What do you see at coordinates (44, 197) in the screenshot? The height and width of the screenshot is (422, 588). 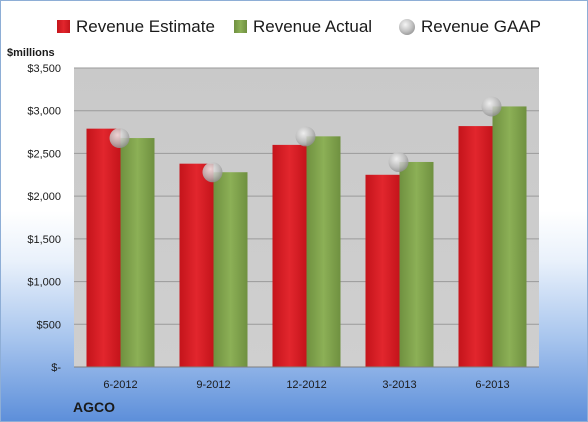 I see `y-tick-label: $2,000` at bounding box center [44, 197].